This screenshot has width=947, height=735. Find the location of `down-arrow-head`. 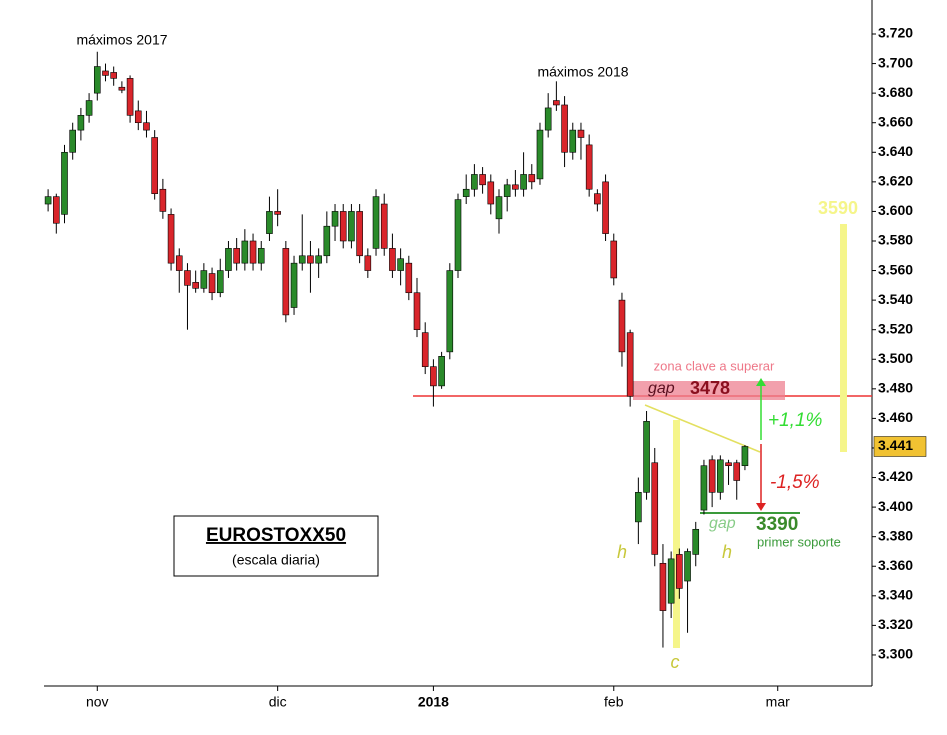

down-arrow-head is located at coordinates (761, 507).